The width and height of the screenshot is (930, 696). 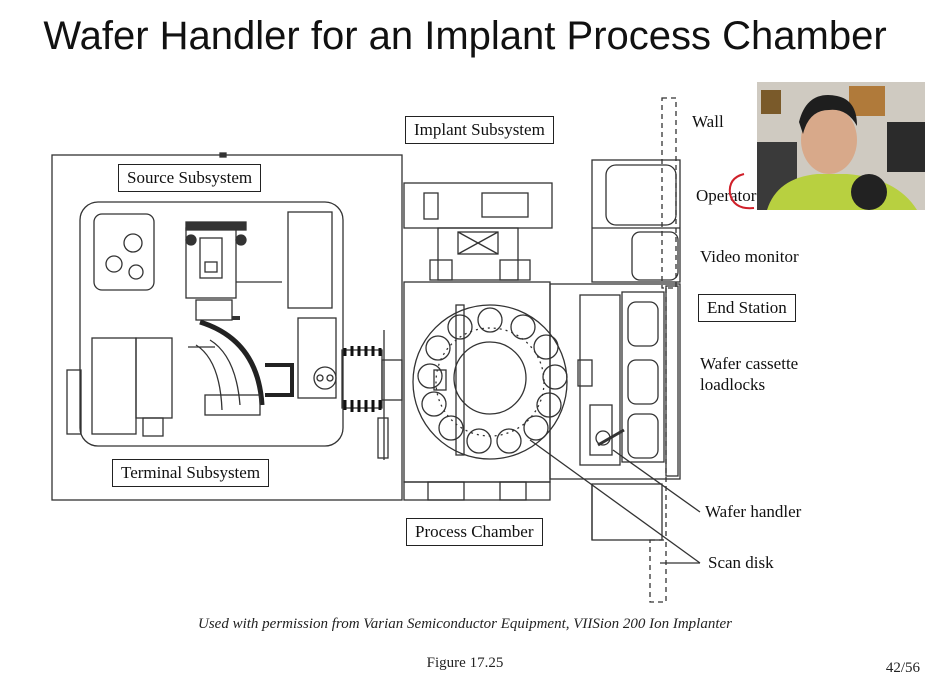 What do you see at coordinates (749, 257) in the screenshot?
I see `label-video-monitor: Video monitor` at bounding box center [749, 257].